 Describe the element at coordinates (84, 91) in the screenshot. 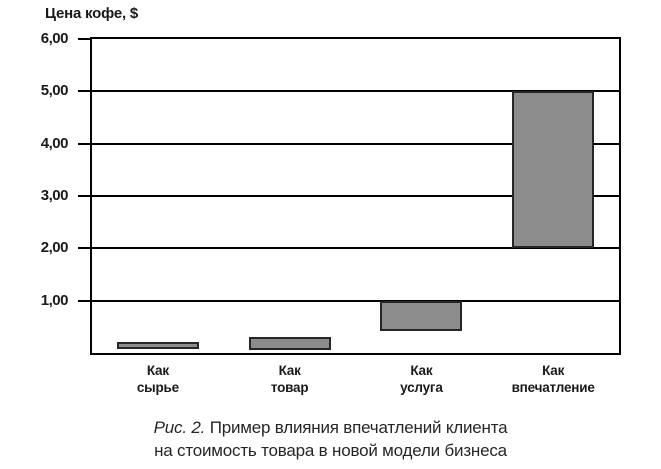

I see `y-tick-5,00` at that location.